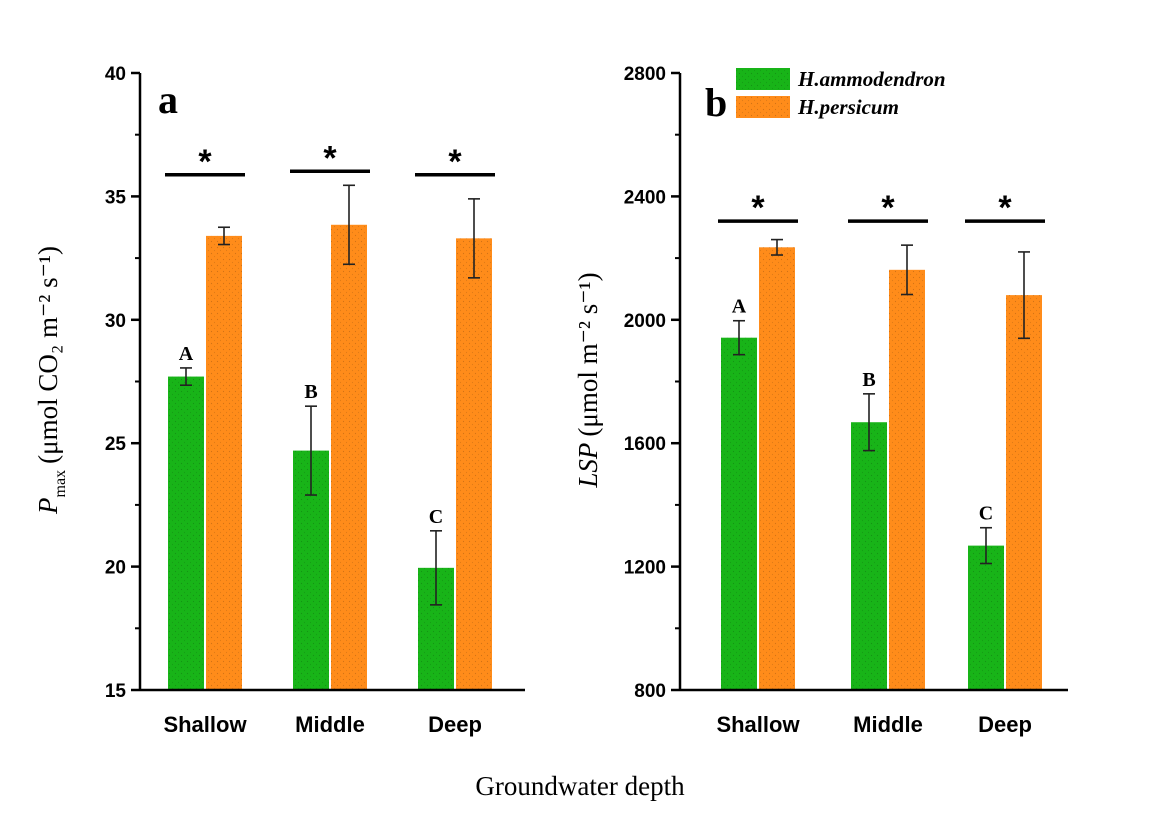 The height and width of the screenshot is (823, 1173). I want to click on panel-a-ytick-label: 35, so click(116, 197).